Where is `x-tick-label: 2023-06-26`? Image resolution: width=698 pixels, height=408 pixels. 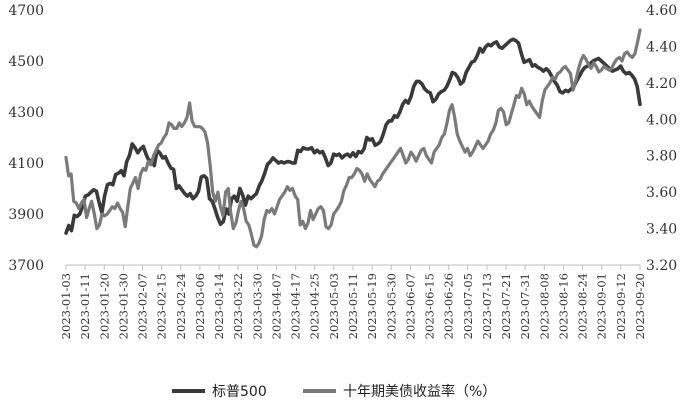
x-tick-label: 2023-06-26 is located at coordinates (449, 306).